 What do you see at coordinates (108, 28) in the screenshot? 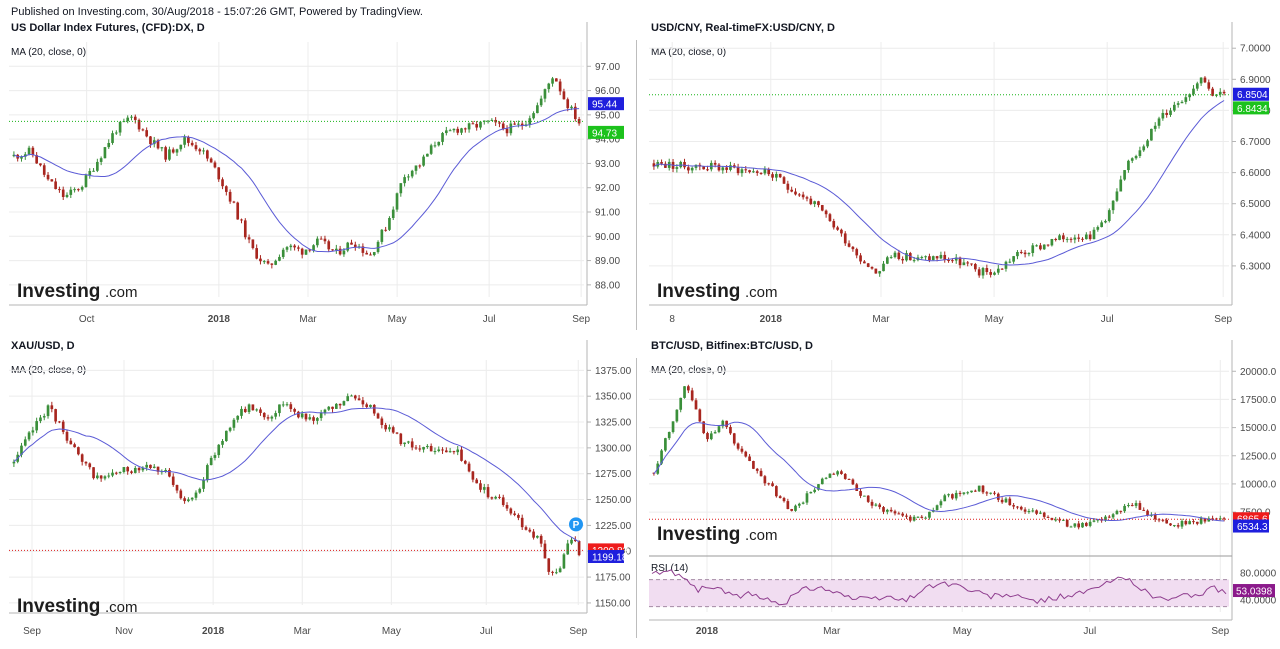
I see `chart-title: US Dollar Index Futures, (CFD):DX, D` at bounding box center [108, 28].